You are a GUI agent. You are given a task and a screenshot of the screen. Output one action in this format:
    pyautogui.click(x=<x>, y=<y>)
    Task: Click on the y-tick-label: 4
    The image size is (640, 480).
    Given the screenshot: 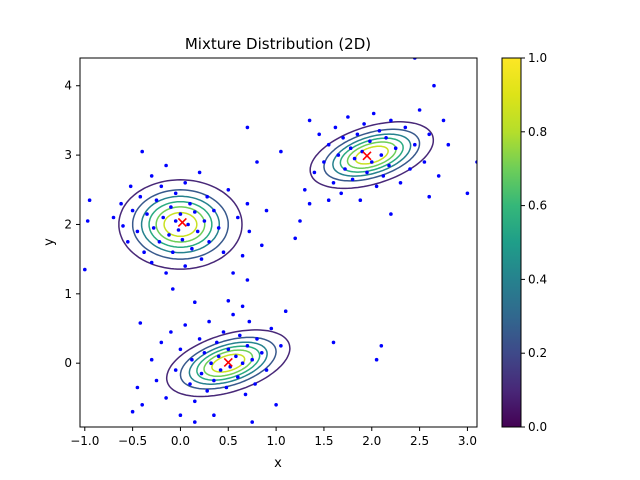 What is the action you would take?
    pyautogui.click(x=68, y=86)
    